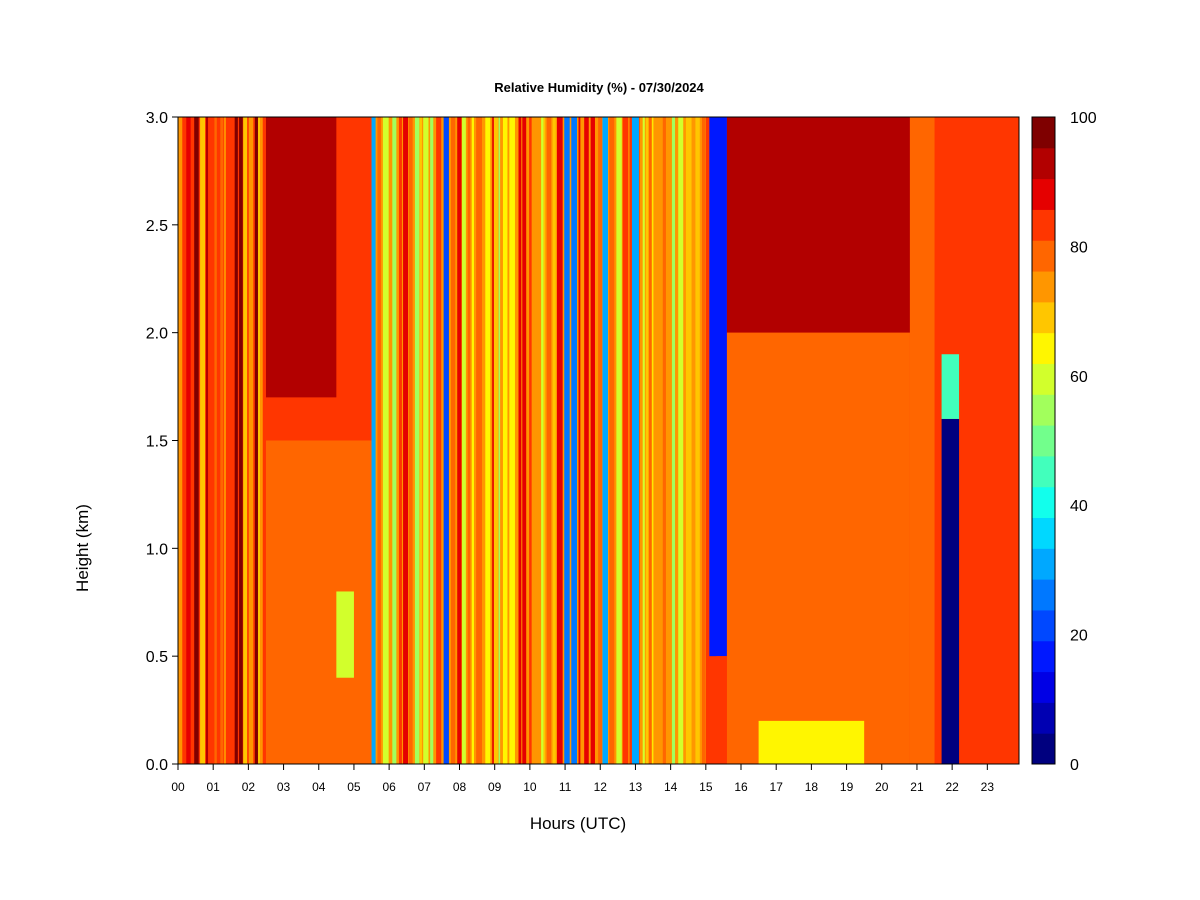  I want to click on y-tick-label: 0.0, so click(157, 765).